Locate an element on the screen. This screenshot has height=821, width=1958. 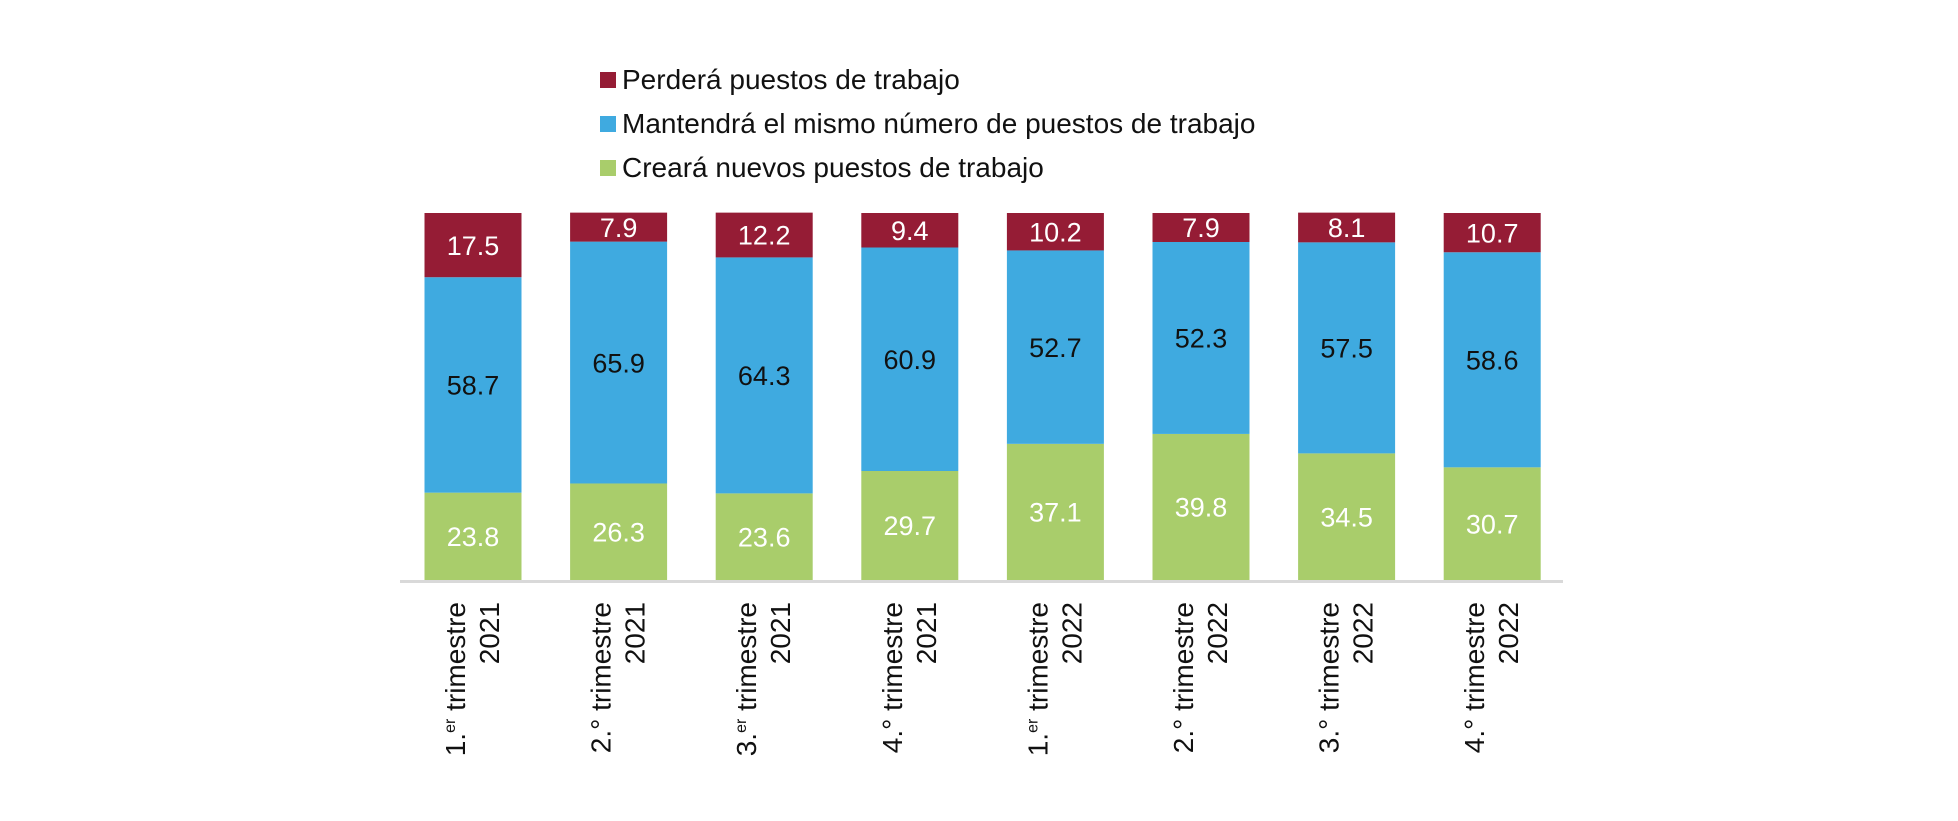
bar-group-2: 26.3 65.9 7.9 is located at coordinates (619, 396).